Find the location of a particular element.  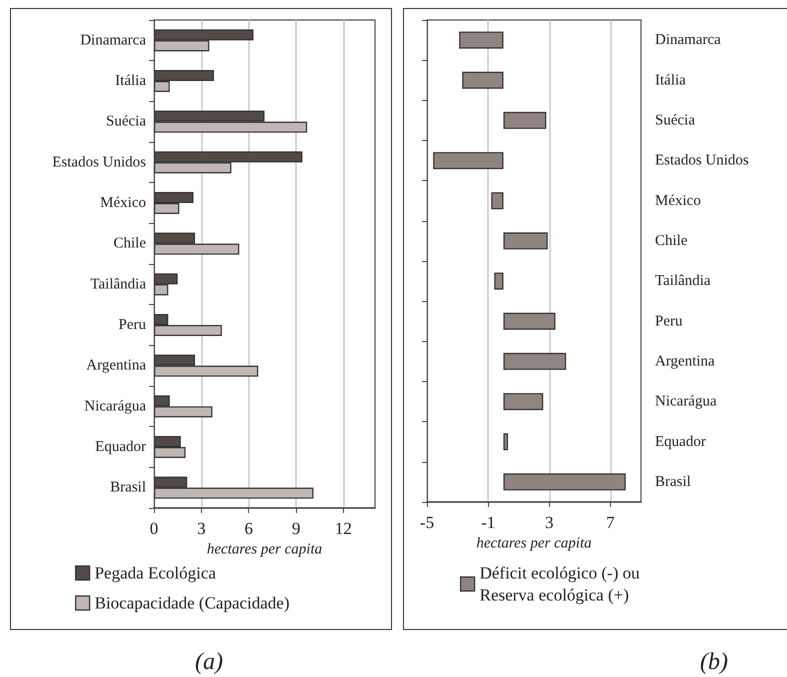

x-tick-label: -1 is located at coordinates (488, 522).